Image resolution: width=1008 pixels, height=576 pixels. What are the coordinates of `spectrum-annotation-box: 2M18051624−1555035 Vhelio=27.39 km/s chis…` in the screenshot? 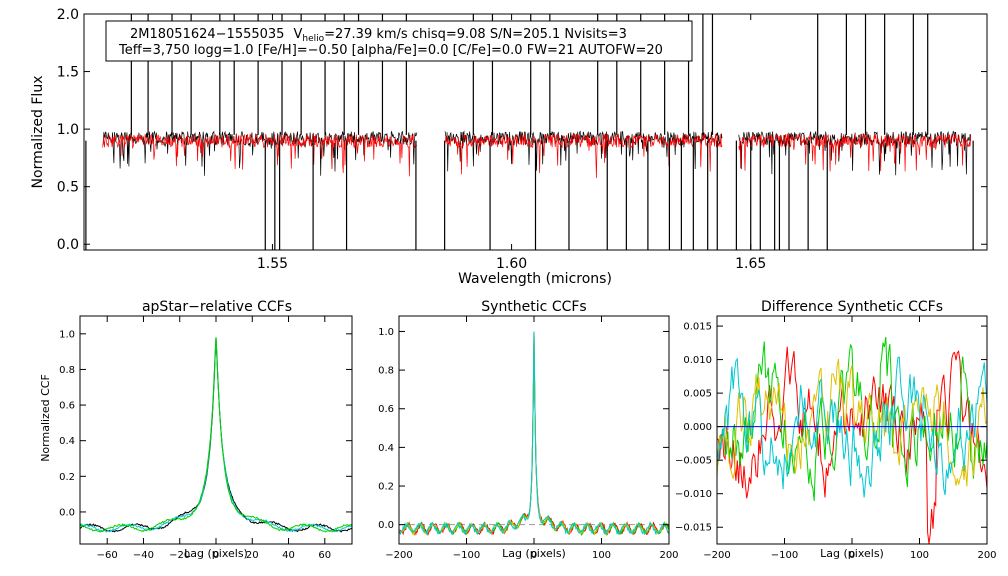 It's located at (399, 41).